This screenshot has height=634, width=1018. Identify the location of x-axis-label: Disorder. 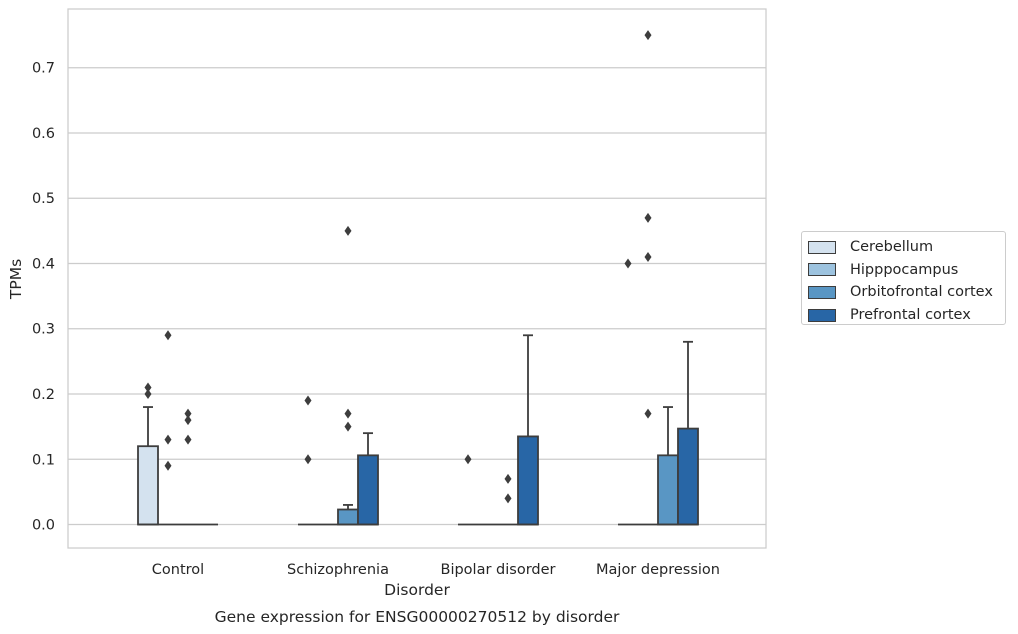
(417, 590).